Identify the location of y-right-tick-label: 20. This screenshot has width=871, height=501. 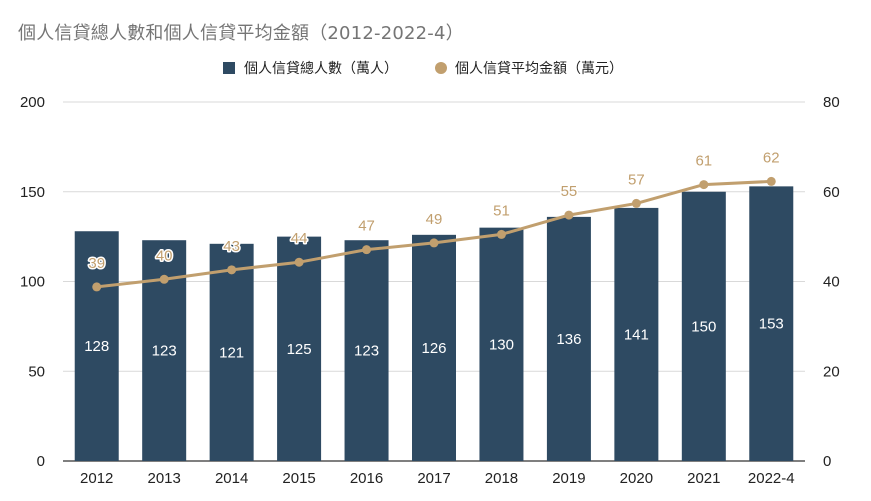
(831, 371).